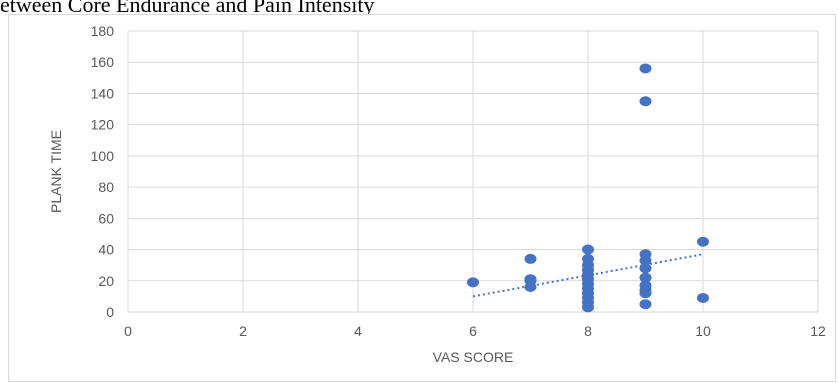 The height and width of the screenshot is (383, 839). What do you see at coordinates (103, 125) in the screenshot?
I see `y-tick-label: 120` at bounding box center [103, 125].